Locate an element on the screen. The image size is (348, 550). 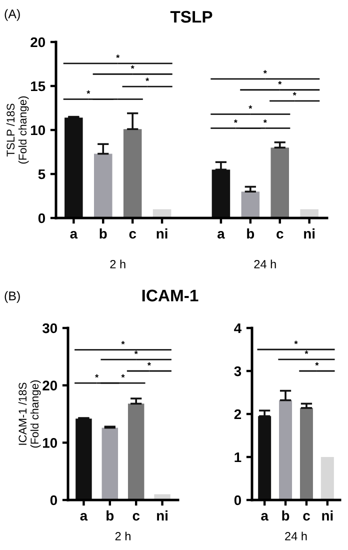
text: (B) is located at coordinates (12, 297).